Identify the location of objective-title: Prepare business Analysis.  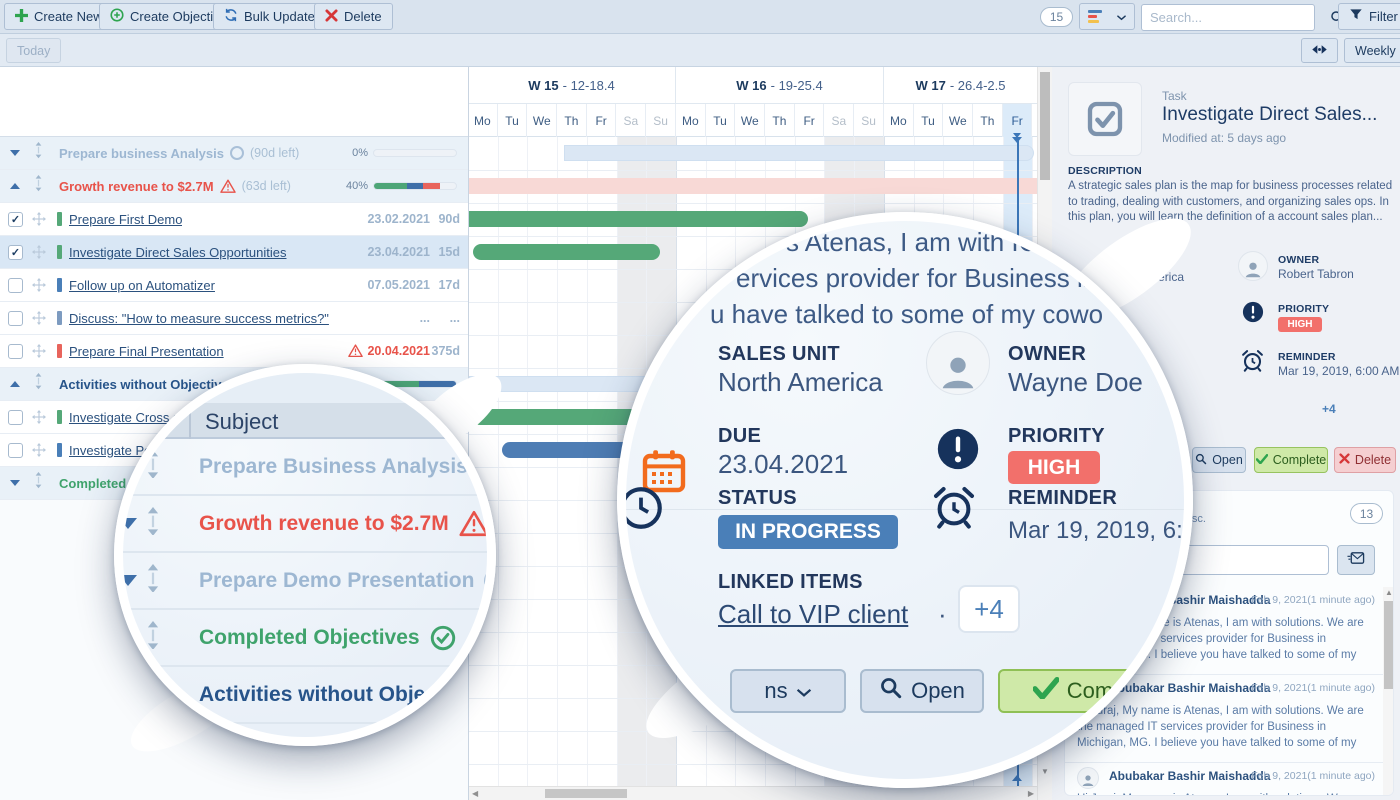
(141, 153).